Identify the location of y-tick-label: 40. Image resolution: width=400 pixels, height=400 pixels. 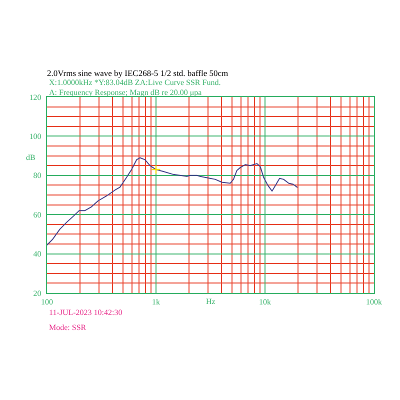
(37, 254).